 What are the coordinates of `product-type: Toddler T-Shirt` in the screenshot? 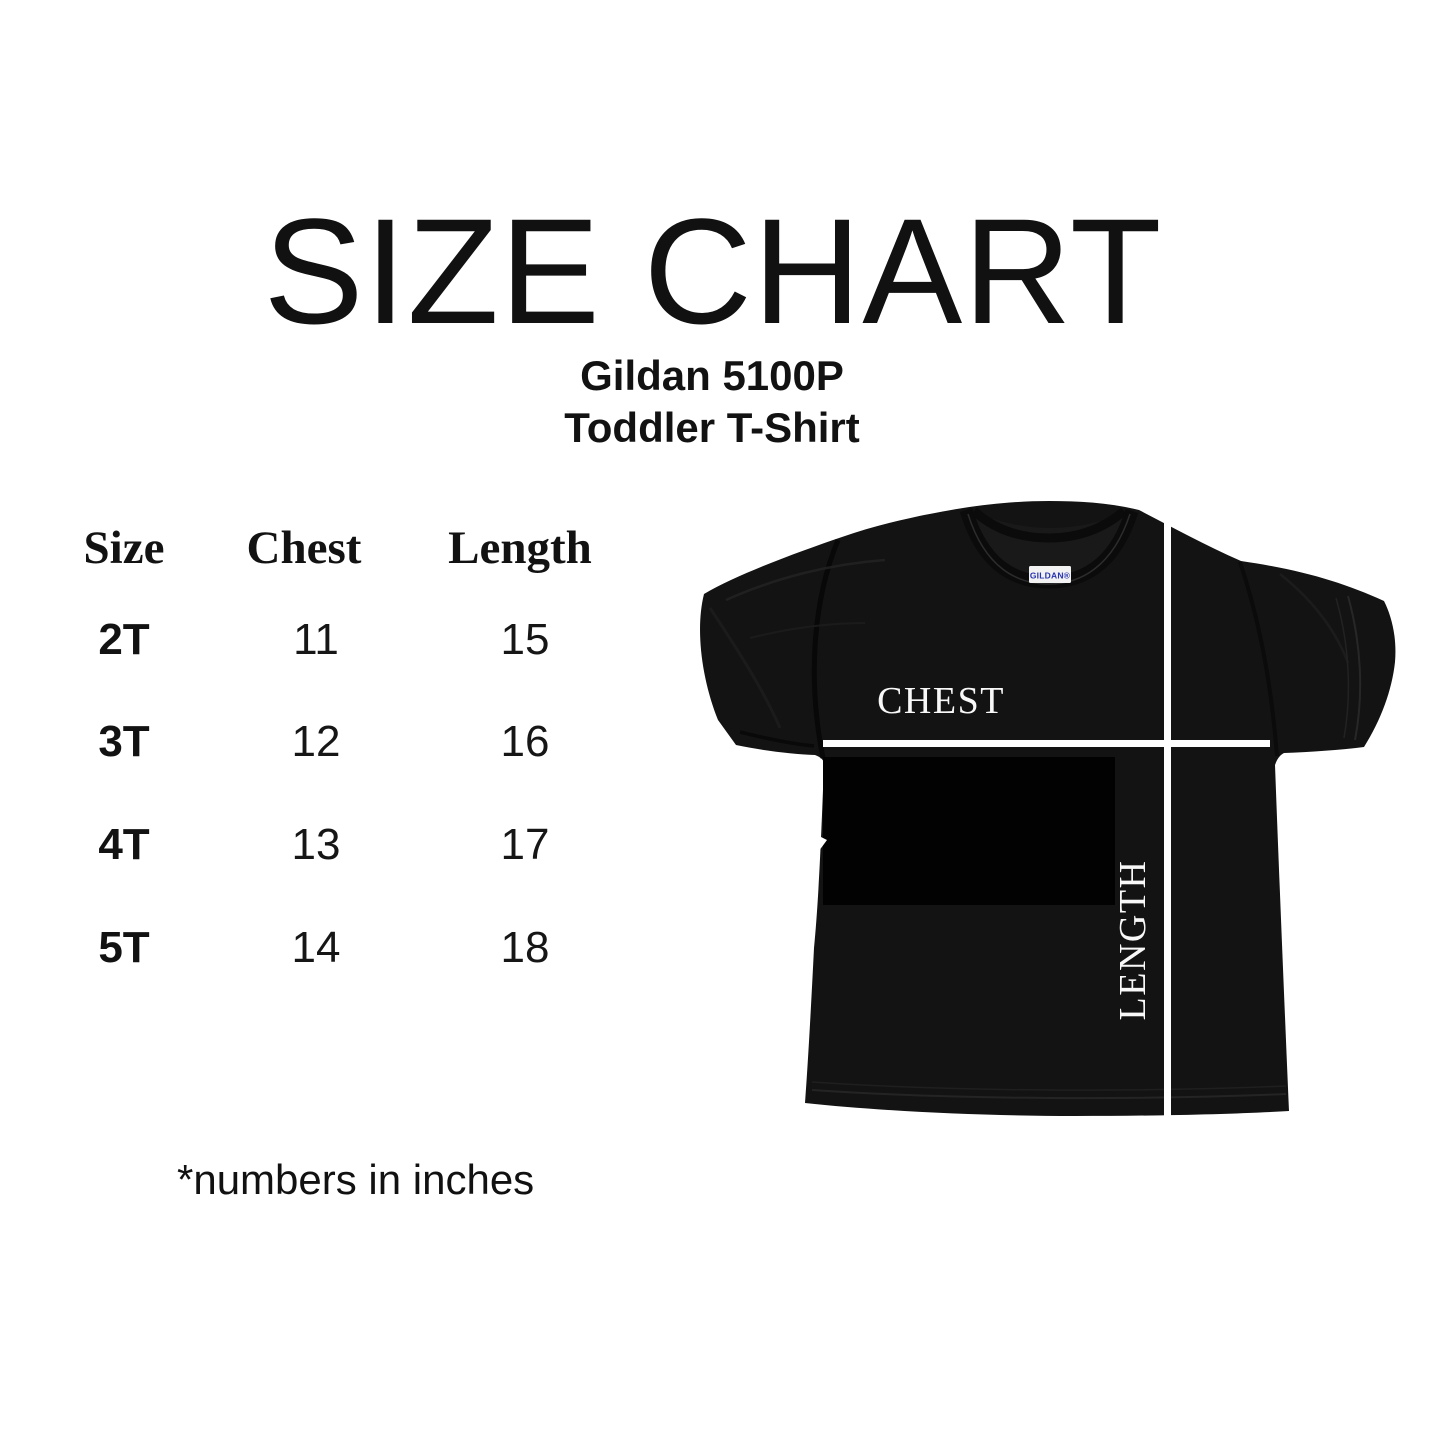 It's located at (712, 427).